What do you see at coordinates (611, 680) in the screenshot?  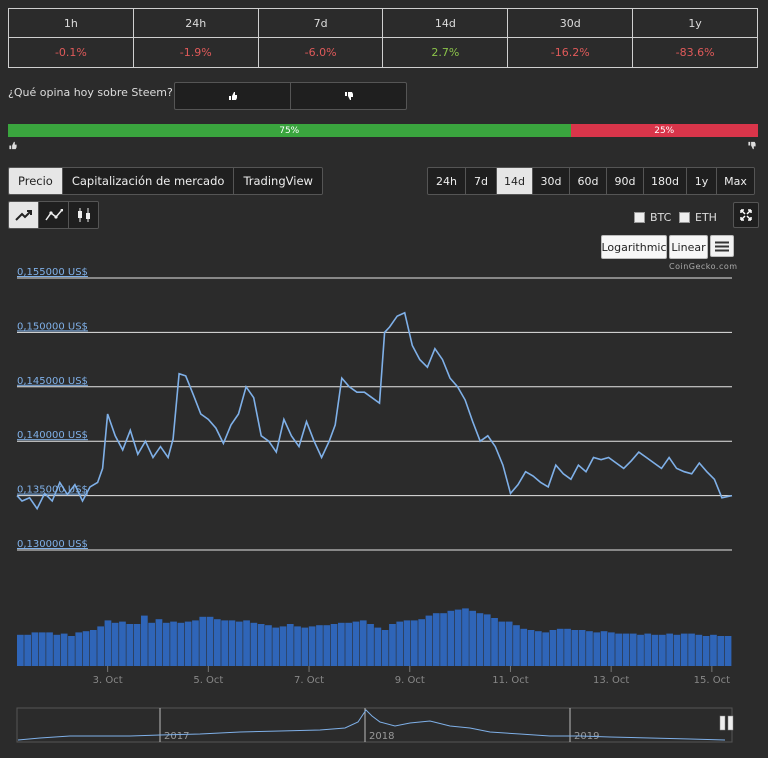 I see `x-tick-label: 13. Oct` at bounding box center [611, 680].